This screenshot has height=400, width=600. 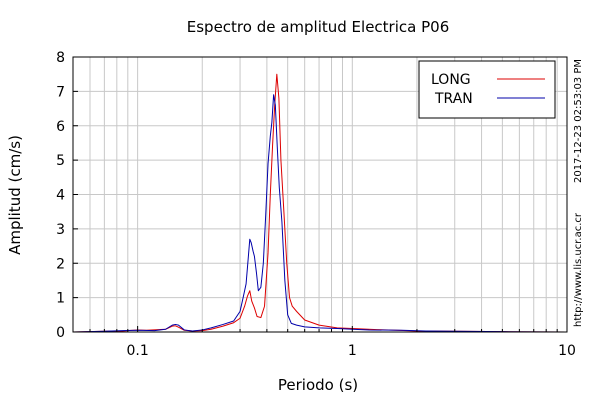 I want to click on website-label: http://www.lis.ucr.ac.cr, so click(x=578, y=269).